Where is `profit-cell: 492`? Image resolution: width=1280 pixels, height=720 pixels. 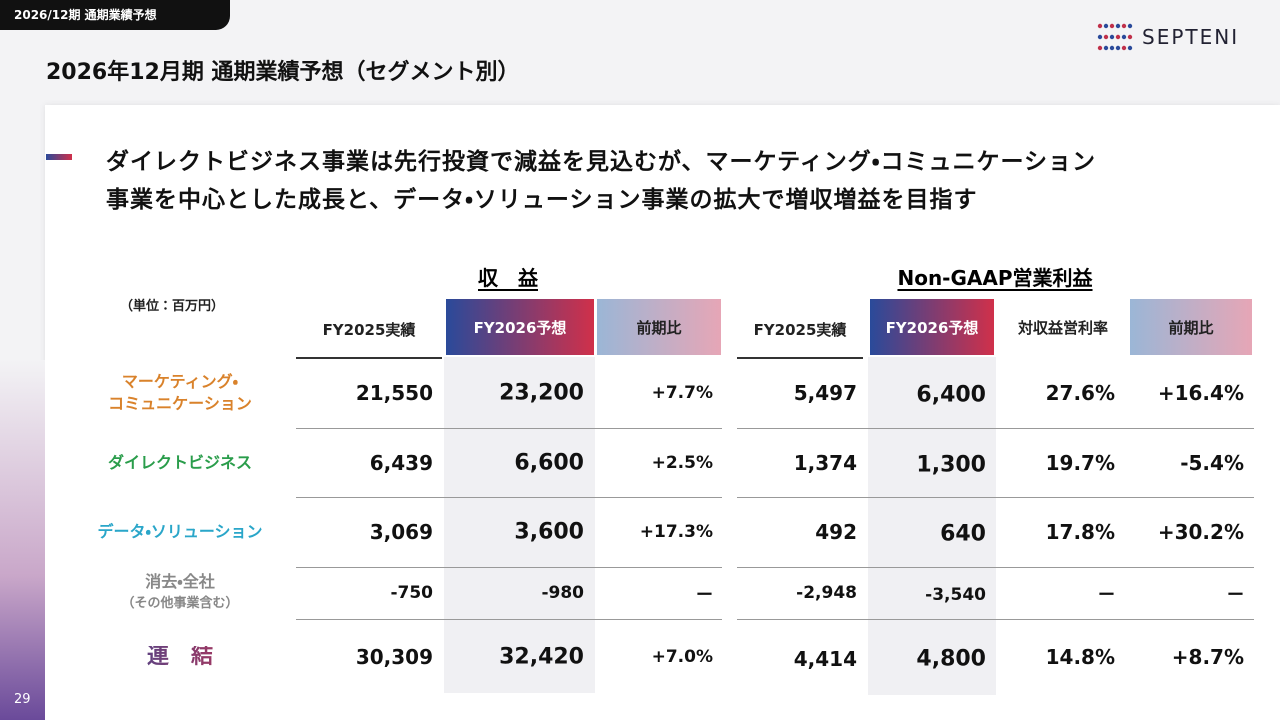 profit-cell: 492 is located at coordinates (836, 532).